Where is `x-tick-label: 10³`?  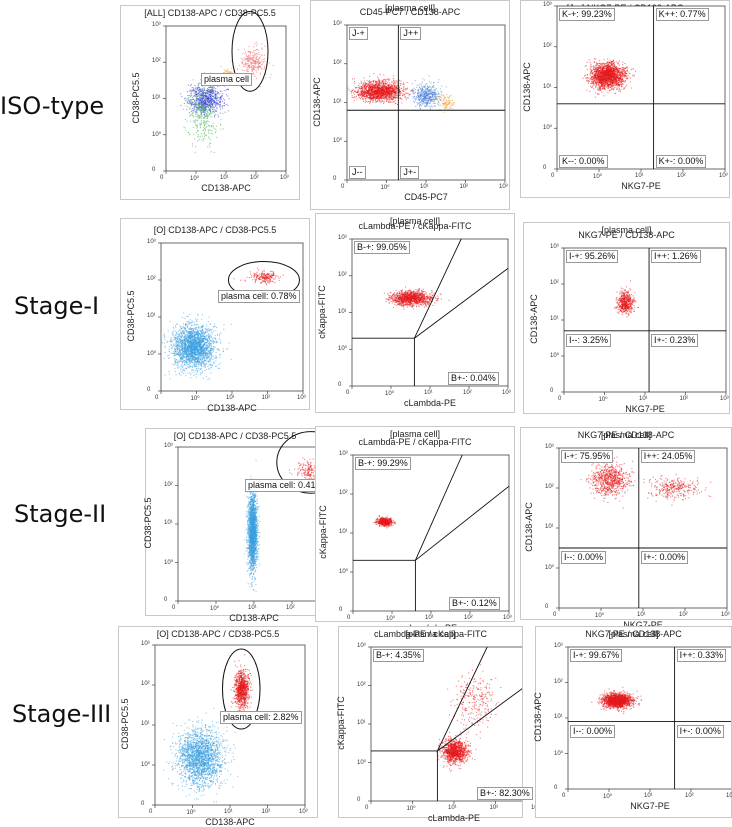
x-tick-label: 10³ is located at coordinates (284, 178).